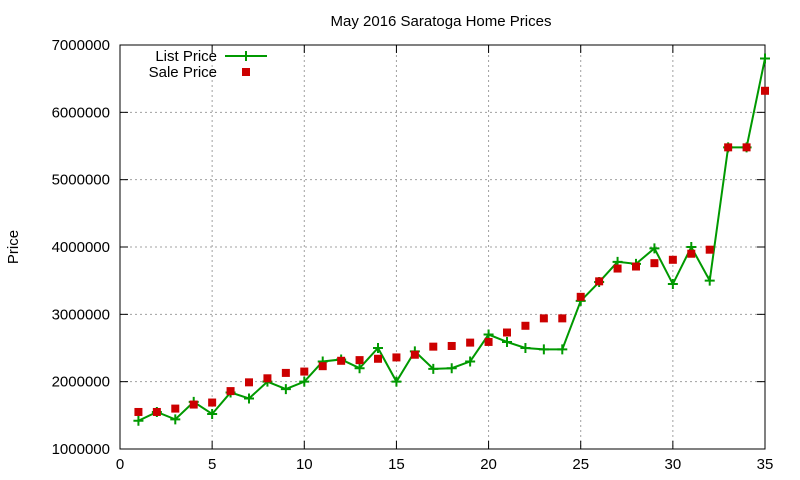 The image size is (800, 480). Describe the element at coordinates (488, 464) in the screenshot. I see `x-tick-label: 20` at that location.